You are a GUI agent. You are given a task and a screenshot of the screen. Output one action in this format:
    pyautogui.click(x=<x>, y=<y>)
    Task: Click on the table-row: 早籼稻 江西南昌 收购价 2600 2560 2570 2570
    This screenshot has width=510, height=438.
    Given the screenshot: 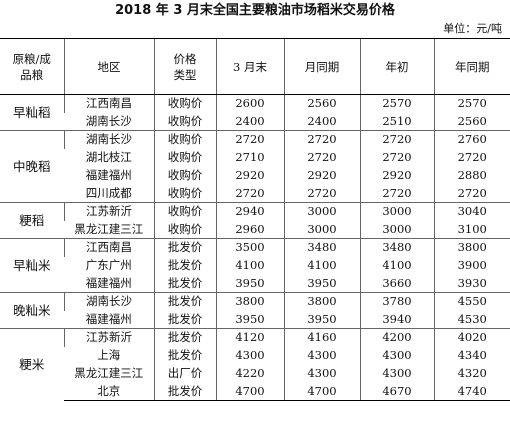 What is the action you would take?
    pyautogui.click(x=255, y=112)
    